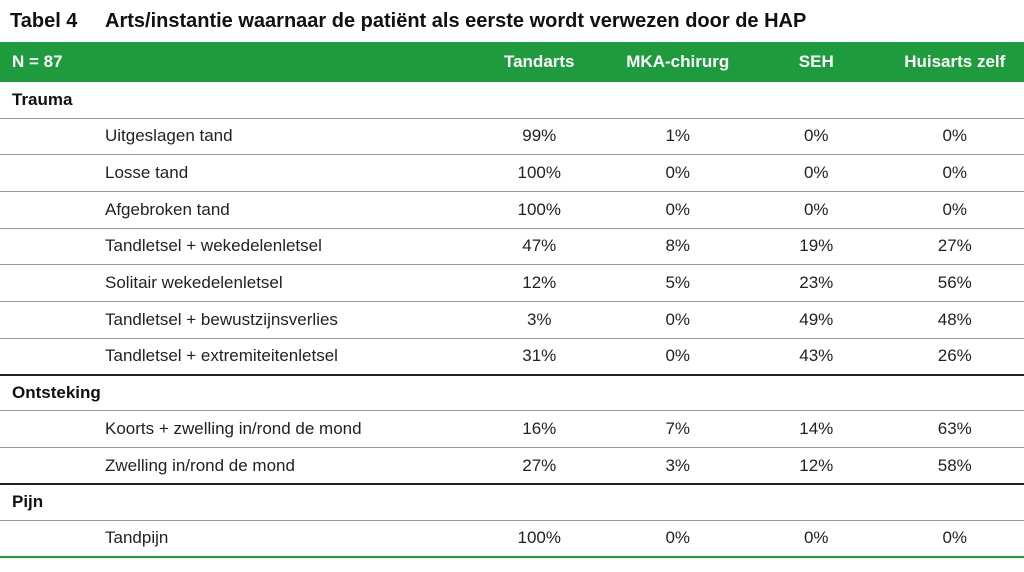 Image resolution: width=1024 pixels, height=572 pixels. I want to click on group-row: Pijn, so click(512, 502).